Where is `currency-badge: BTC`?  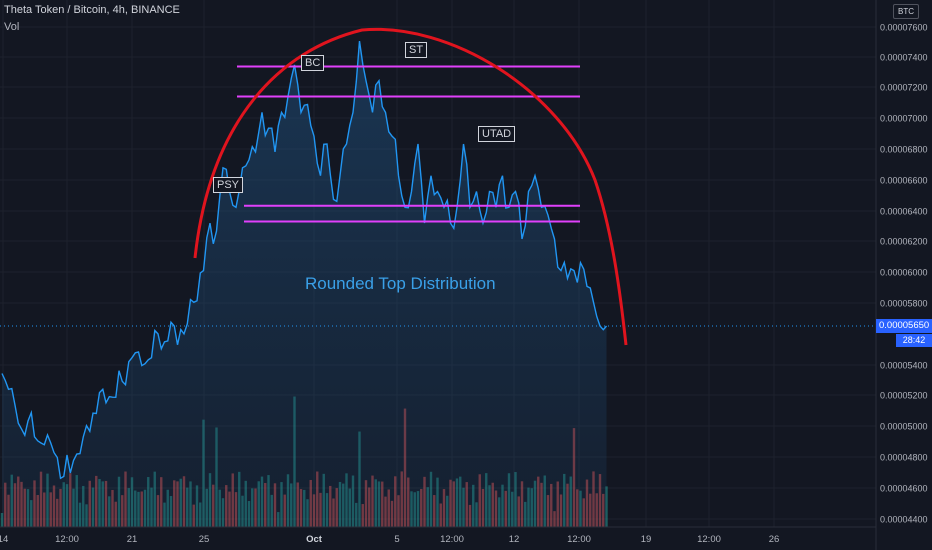
currency-badge: BTC is located at coordinates (906, 11).